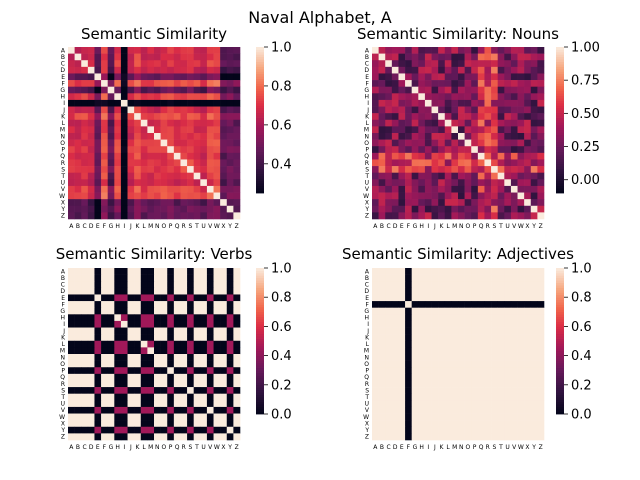 Image resolution: width=640 pixels, height=480 pixels. What do you see at coordinates (375, 447) in the screenshot?
I see `x-tick-label: A` at bounding box center [375, 447].